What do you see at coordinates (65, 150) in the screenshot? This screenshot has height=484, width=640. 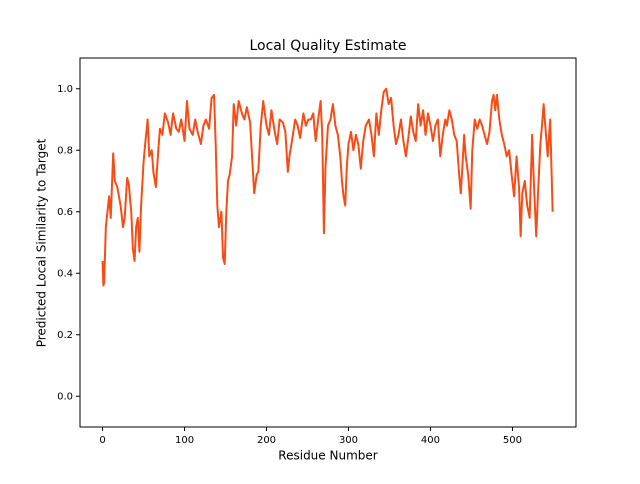 I see `y-tick-label: 0.8` at bounding box center [65, 150].